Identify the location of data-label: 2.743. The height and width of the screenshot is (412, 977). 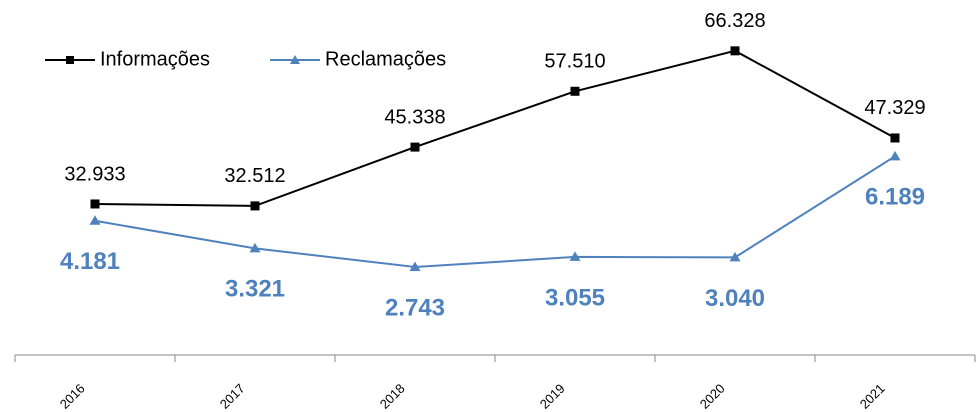
(415, 307).